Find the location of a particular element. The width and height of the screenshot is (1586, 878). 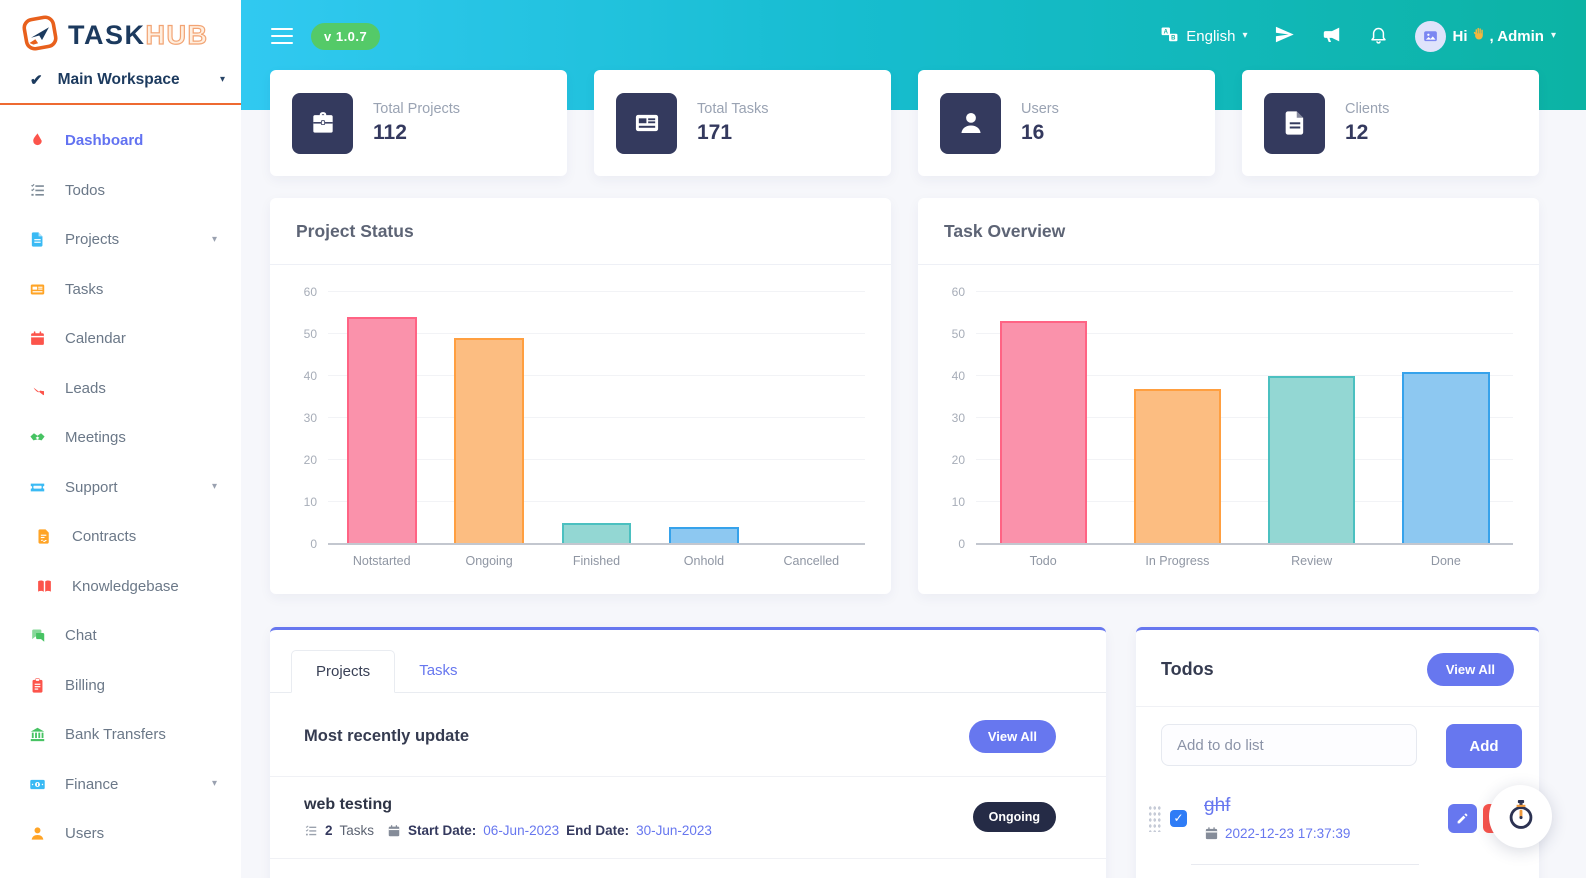

todo-list: ✓ ghf 2022-12-23 17:37:39 is located at coordinates (1337, 816).